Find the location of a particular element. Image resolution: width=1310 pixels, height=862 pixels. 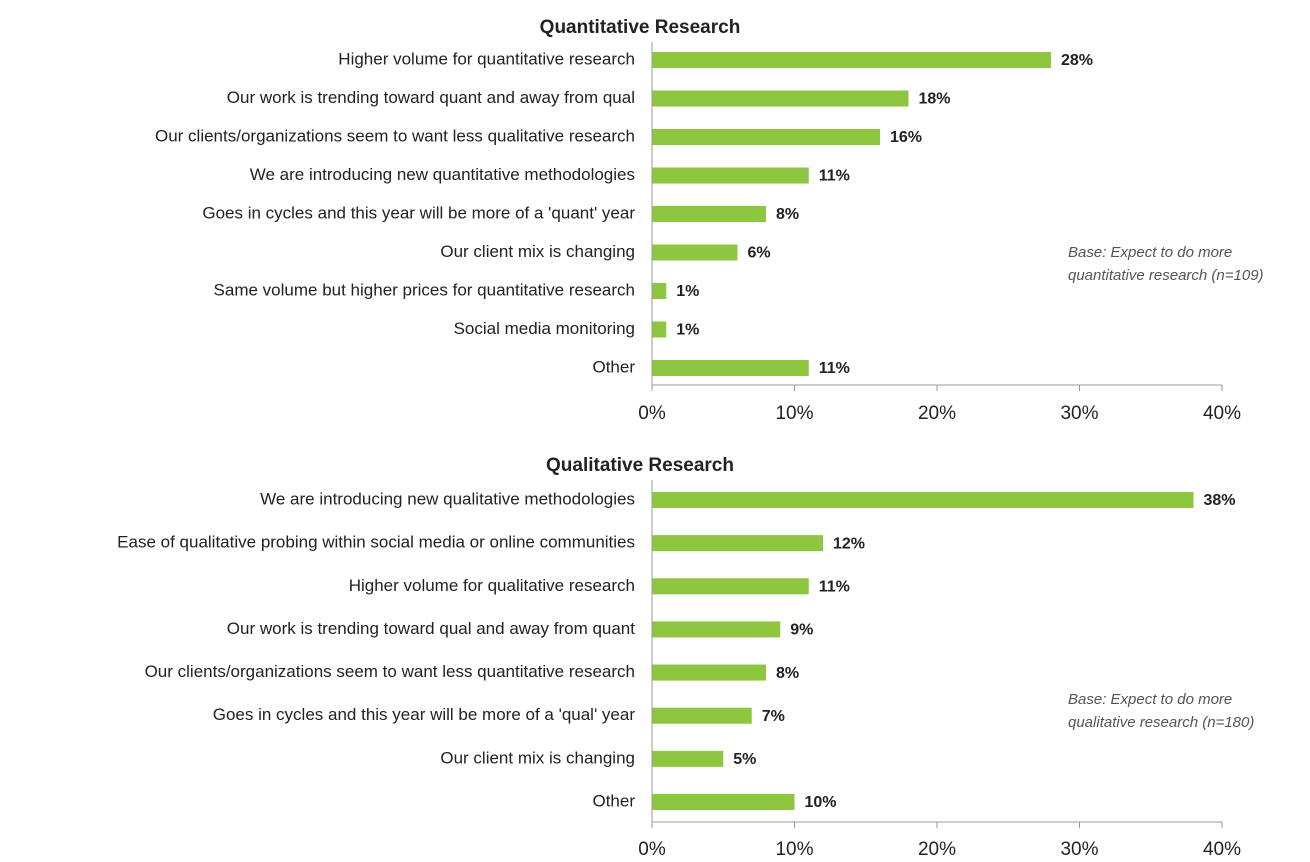

annotation: qualitative research (n=180) is located at coordinates (1161, 722).